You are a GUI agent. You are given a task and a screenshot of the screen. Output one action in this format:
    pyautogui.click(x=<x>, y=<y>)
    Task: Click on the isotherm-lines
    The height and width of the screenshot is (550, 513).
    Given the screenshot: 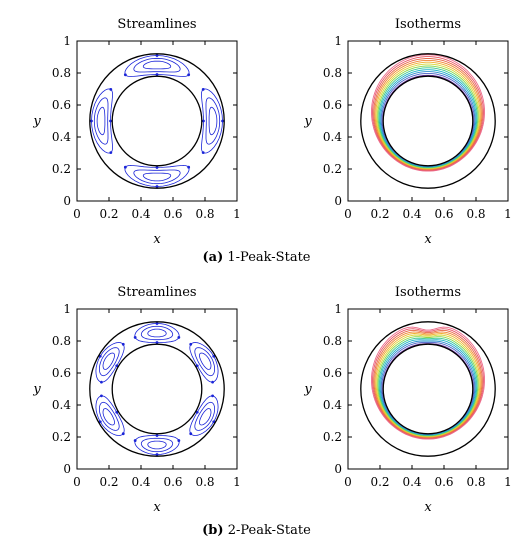 What is the action you would take?
    pyautogui.click(x=428, y=113)
    